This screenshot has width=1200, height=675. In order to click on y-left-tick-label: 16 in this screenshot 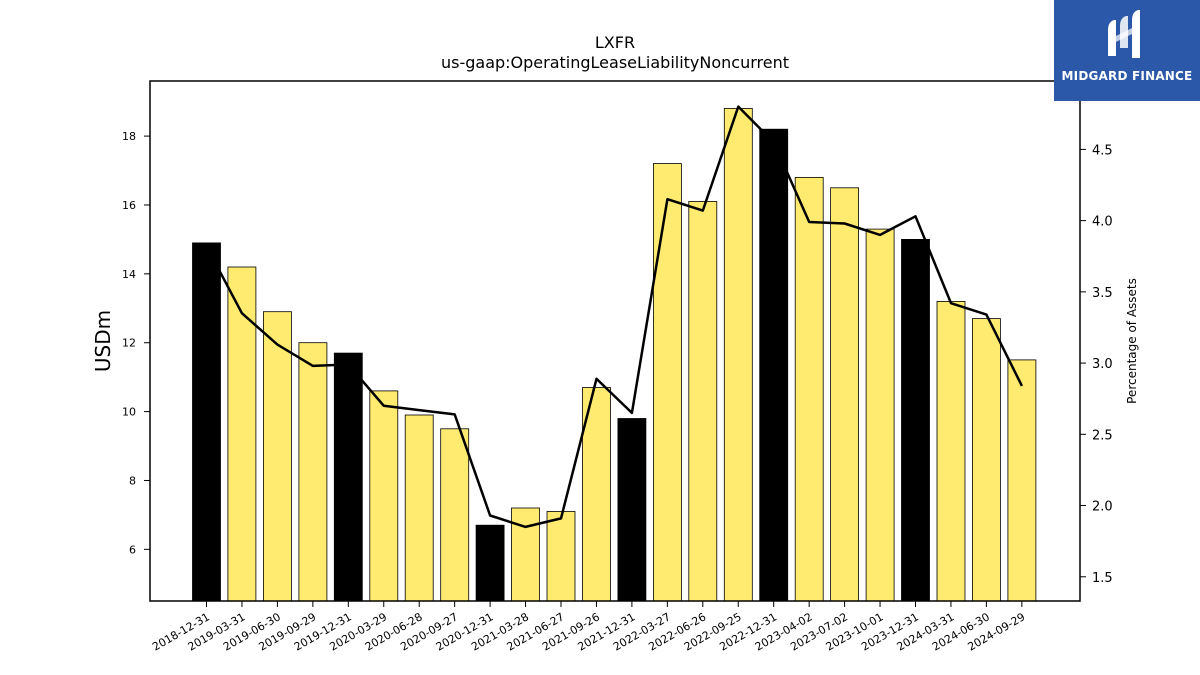, I will do `click(129, 205)`.